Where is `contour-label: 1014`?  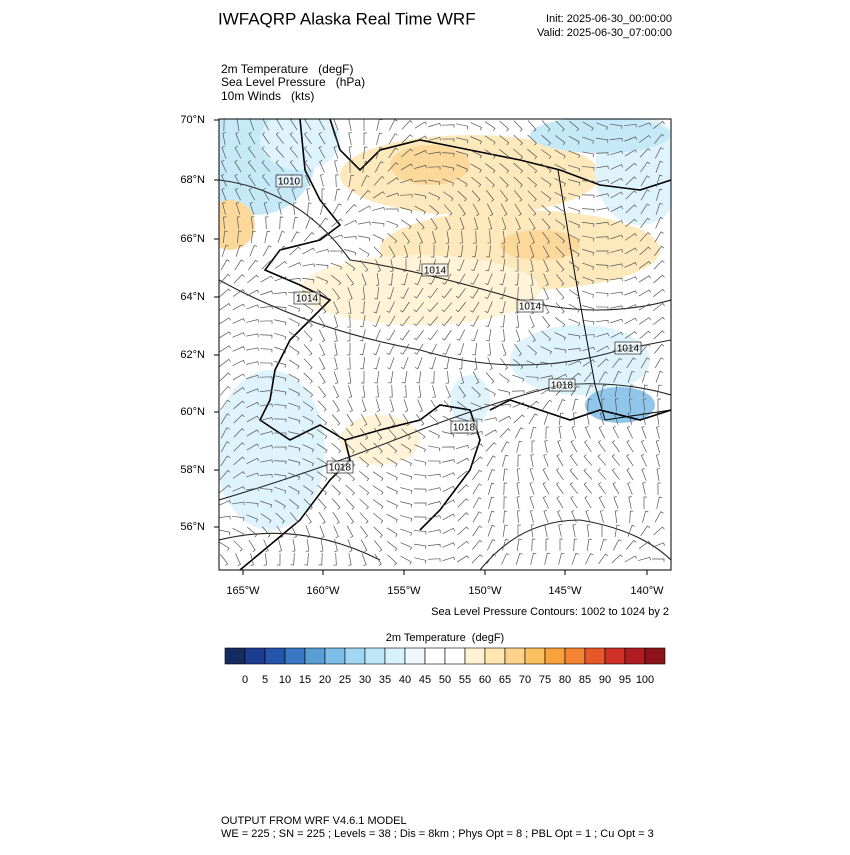
contour-label: 1014 is located at coordinates (435, 271).